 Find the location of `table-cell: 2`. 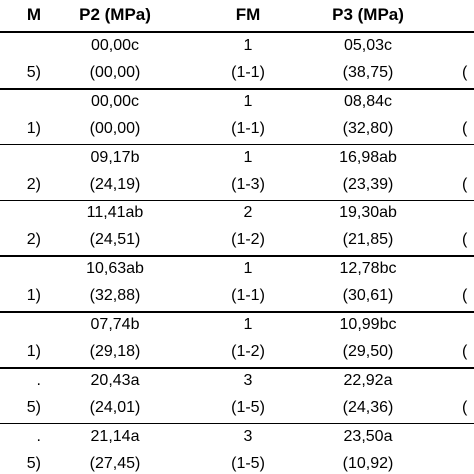

table-cell: 2 is located at coordinates (248, 213).